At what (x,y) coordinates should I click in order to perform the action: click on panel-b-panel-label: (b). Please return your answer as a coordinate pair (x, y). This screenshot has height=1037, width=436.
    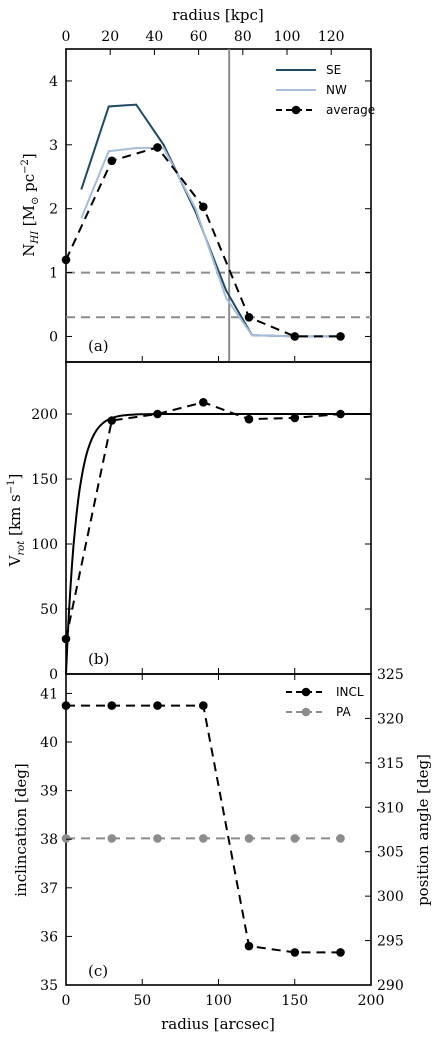
    Looking at the image, I should click on (98, 659).